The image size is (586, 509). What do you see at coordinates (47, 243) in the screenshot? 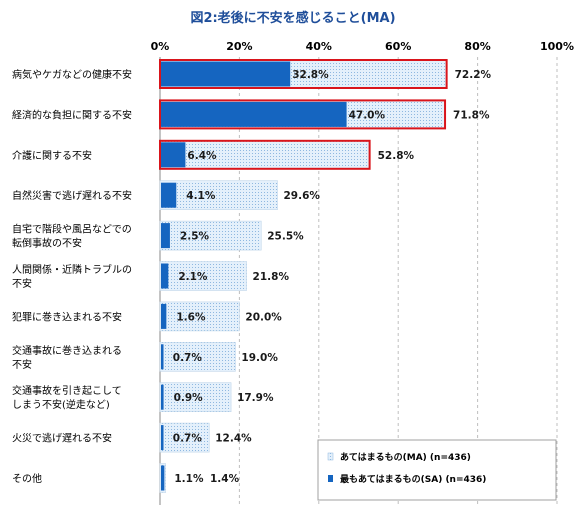
I see `category-label-line: 転倒事故の不安` at bounding box center [47, 243].